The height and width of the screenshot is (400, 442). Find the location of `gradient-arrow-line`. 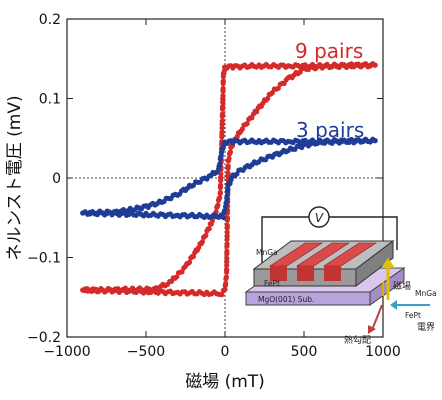

gradient-arrow-line is located at coordinates (377, 317).